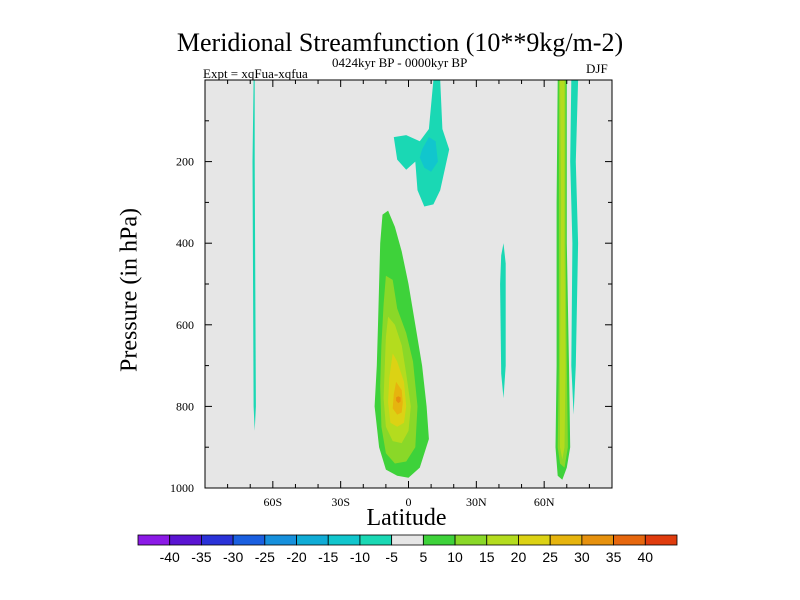 Image resolution: width=800 pixels, height=600 pixels. Describe the element at coordinates (400, 62) in the screenshot. I see `time-range-label: 0424kyr BP - 0000kyr BP` at that location.